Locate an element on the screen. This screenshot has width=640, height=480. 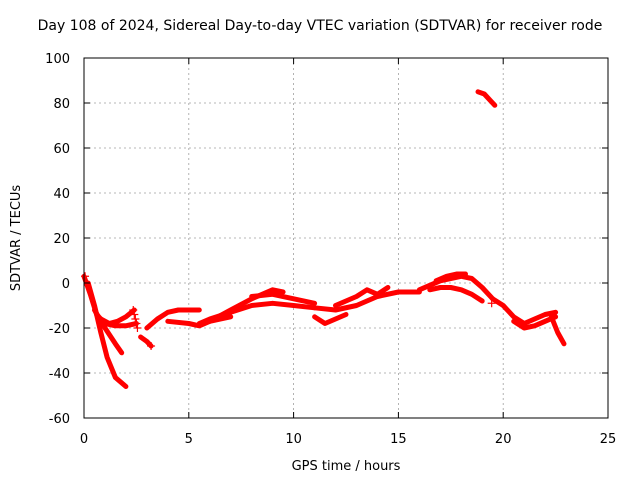
x-axis-label: GPS time / hours is located at coordinates (346, 466).